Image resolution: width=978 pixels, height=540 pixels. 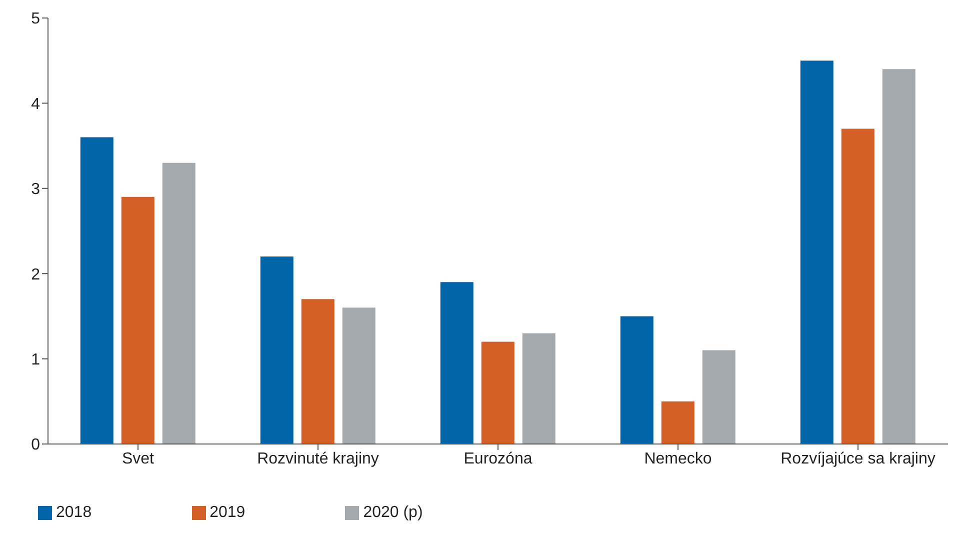 What do you see at coordinates (228, 512) in the screenshot?
I see `legend-label: 2019` at bounding box center [228, 512].